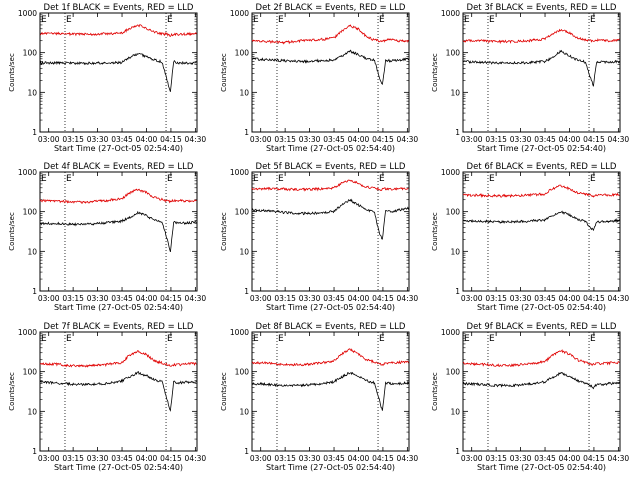  Describe the element at coordinates (542, 327) in the screenshot. I see `chart-title: Det 9f BLACK = Events, RED = LLD` at that location.